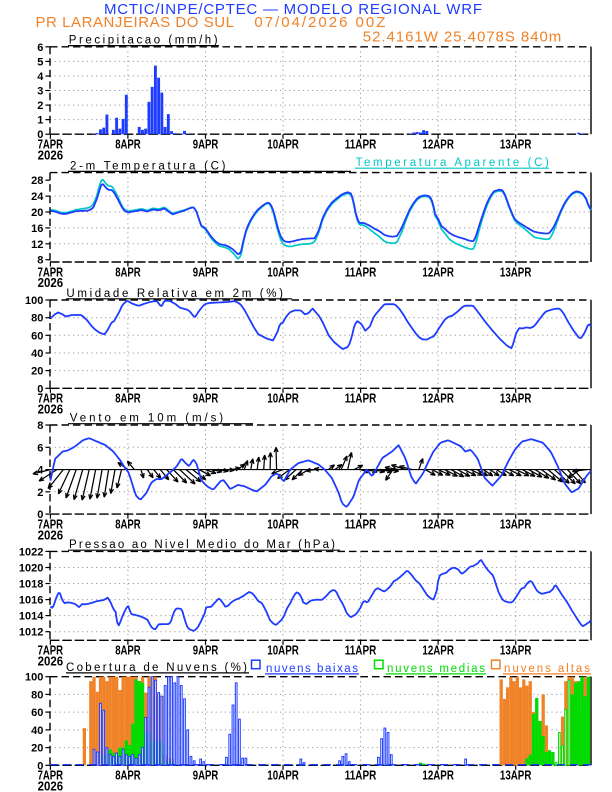 The width and height of the screenshot is (612, 792). What do you see at coordinates (31, 633) in the screenshot?
I see `svg-text: 1012` at bounding box center [31, 633].